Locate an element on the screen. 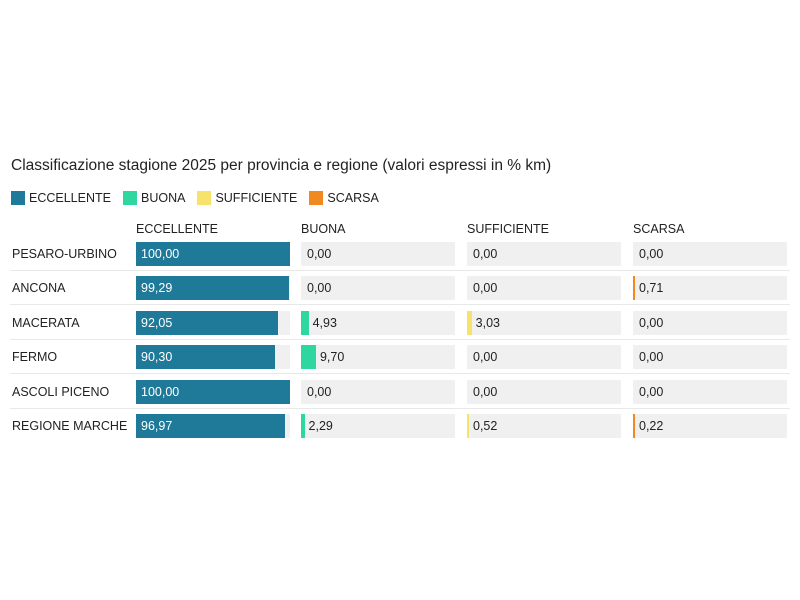 The width and height of the screenshot is (800, 600). value-label: 96,97 is located at coordinates (157, 426).